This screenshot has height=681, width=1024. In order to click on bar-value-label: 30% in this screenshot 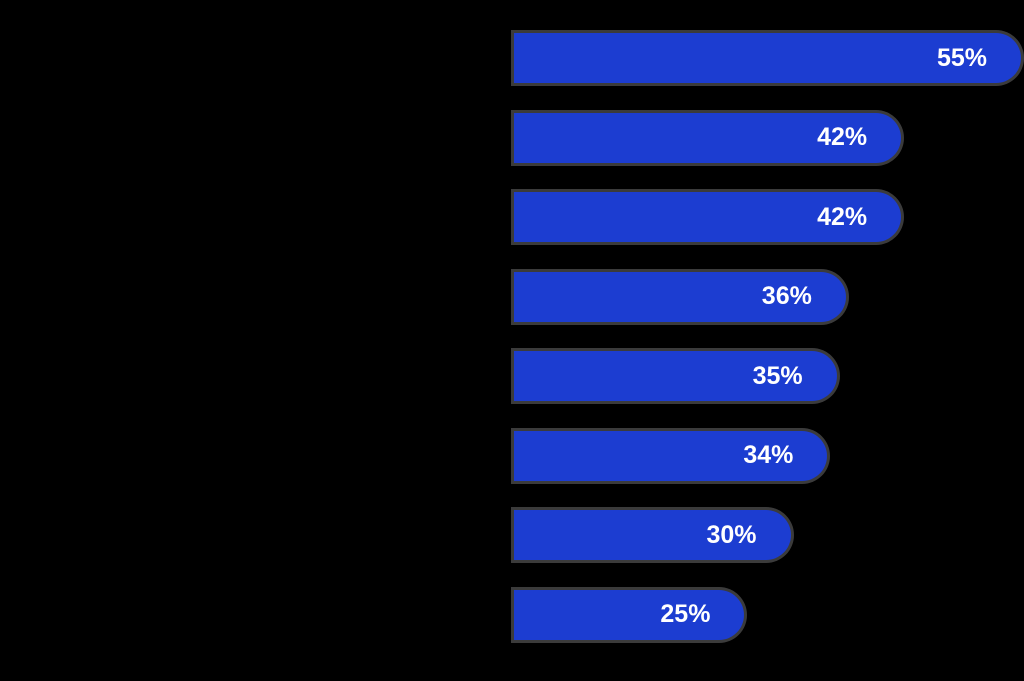, I will do `click(731, 534)`.